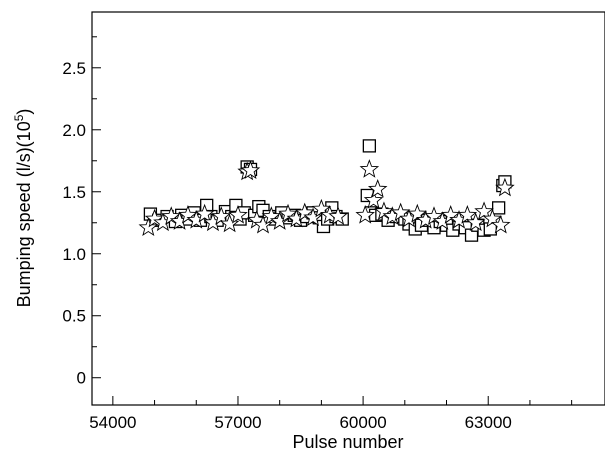 This screenshot has width=605, height=455. I want to click on x-tick-label: 57000, so click(237, 422).